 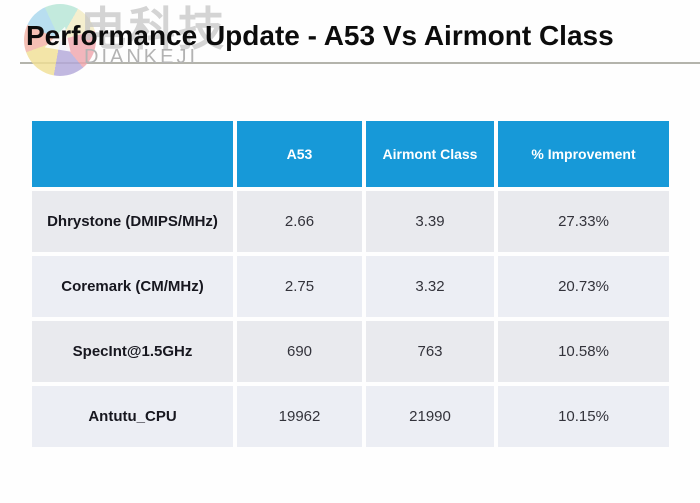 I want to click on header-cell-a53: A53, so click(x=299, y=154).